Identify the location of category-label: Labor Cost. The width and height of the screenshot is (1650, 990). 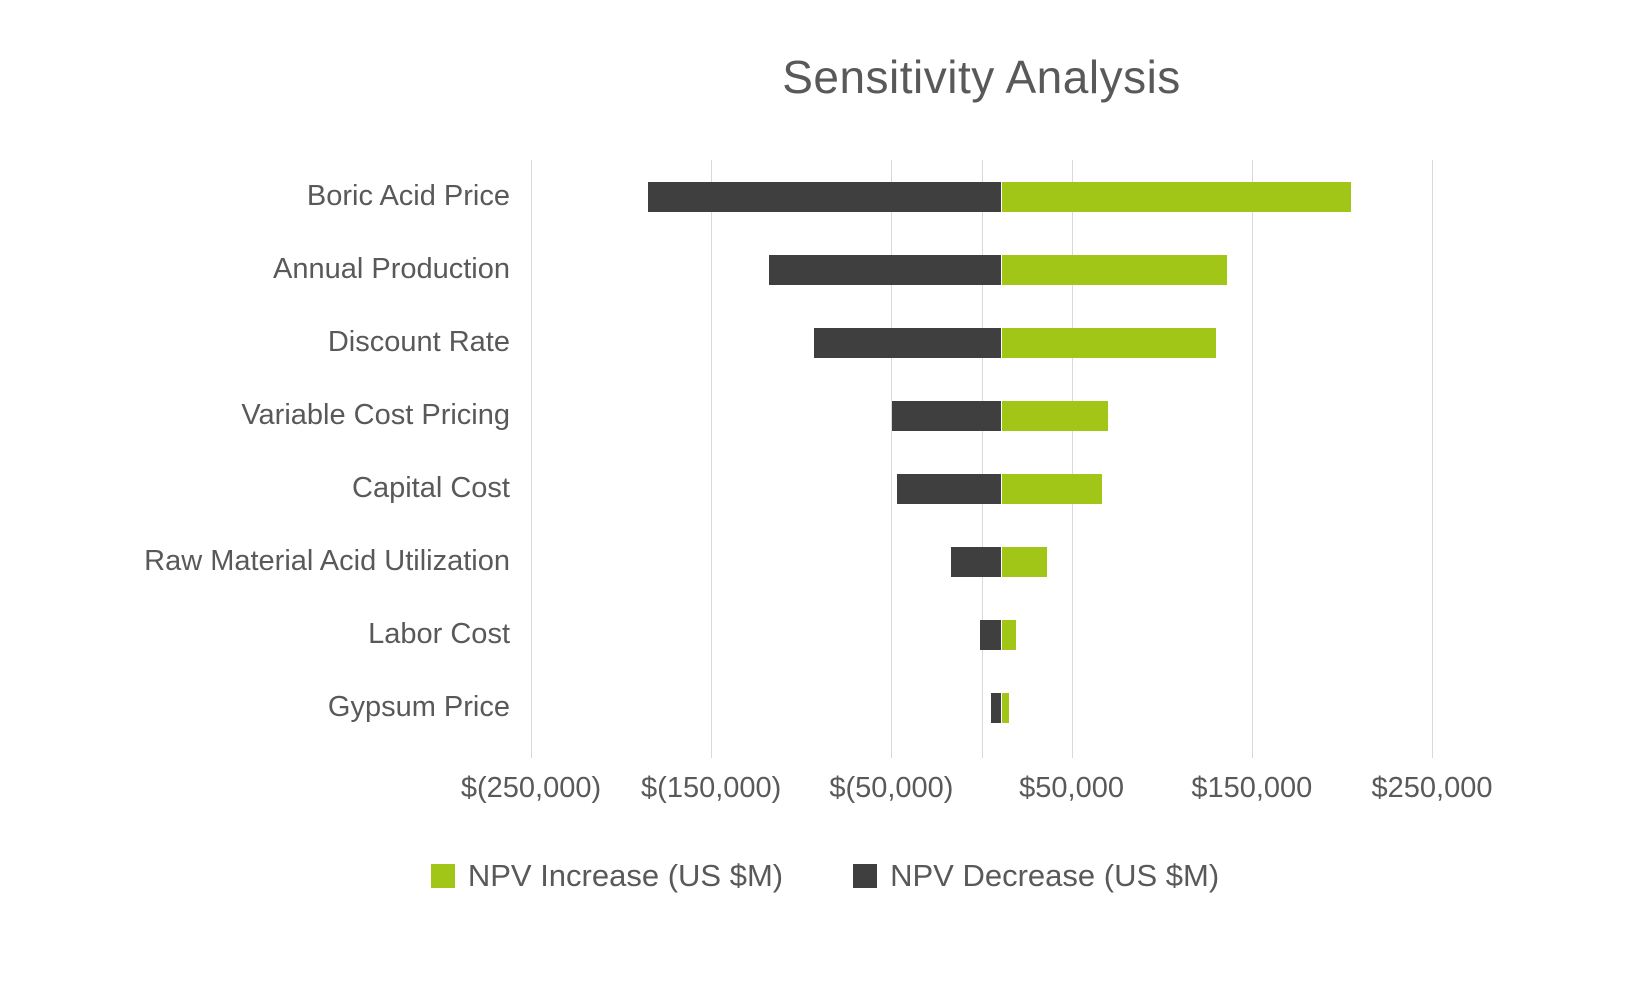
(439, 634).